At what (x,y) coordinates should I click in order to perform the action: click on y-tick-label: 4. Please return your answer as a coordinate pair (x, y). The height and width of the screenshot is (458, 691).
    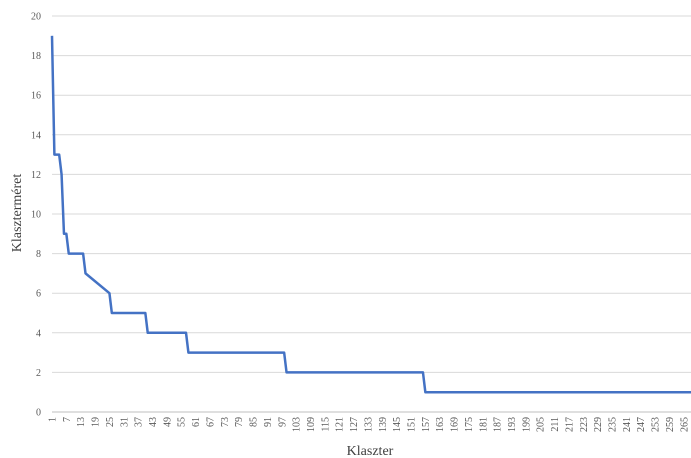
    Looking at the image, I should click on (38, 333).